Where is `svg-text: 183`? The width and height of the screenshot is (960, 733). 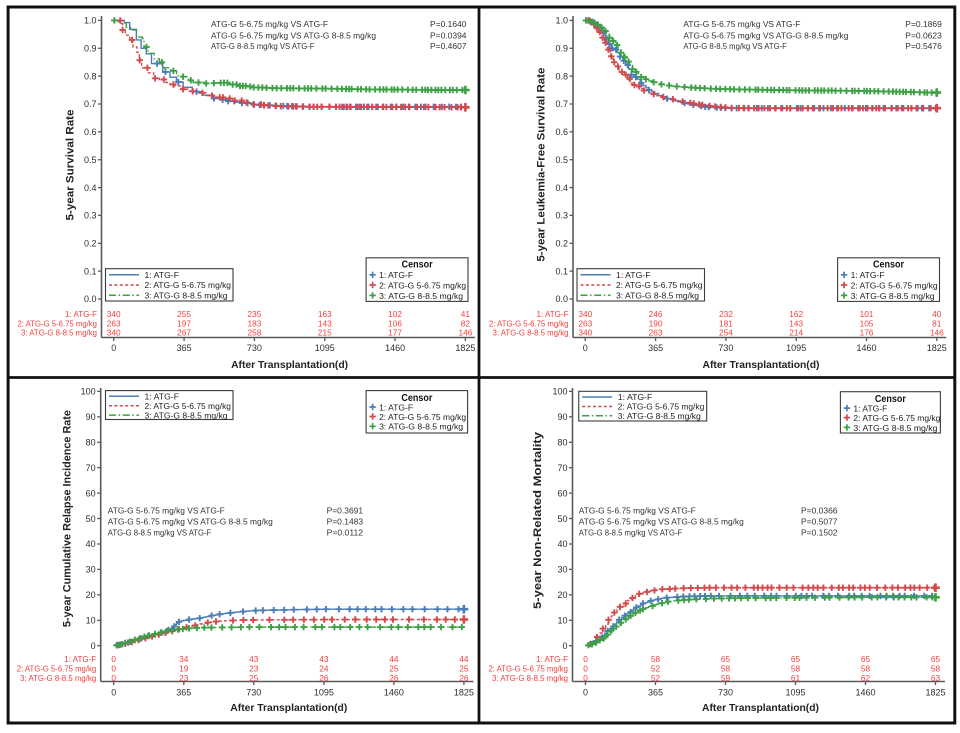 svg-text: 183 is located at coordinates (254, 323).